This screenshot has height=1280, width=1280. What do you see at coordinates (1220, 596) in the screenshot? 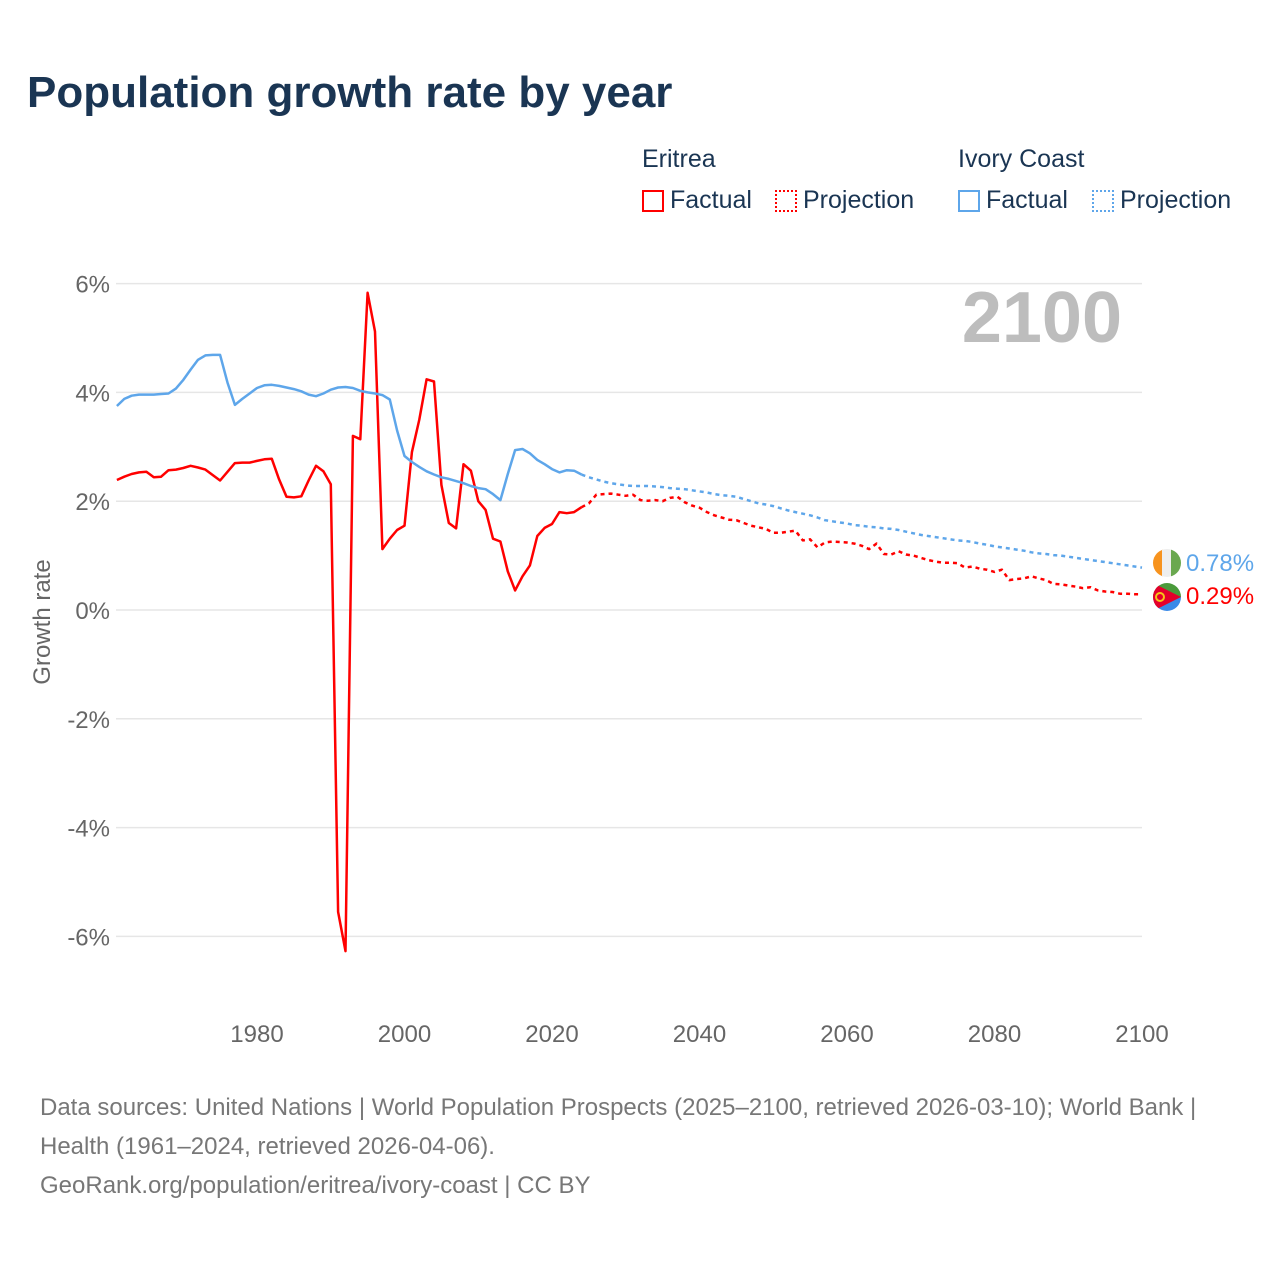
I see `end-label-eritrea: 0.29%` at bounding box center [1220, 596].